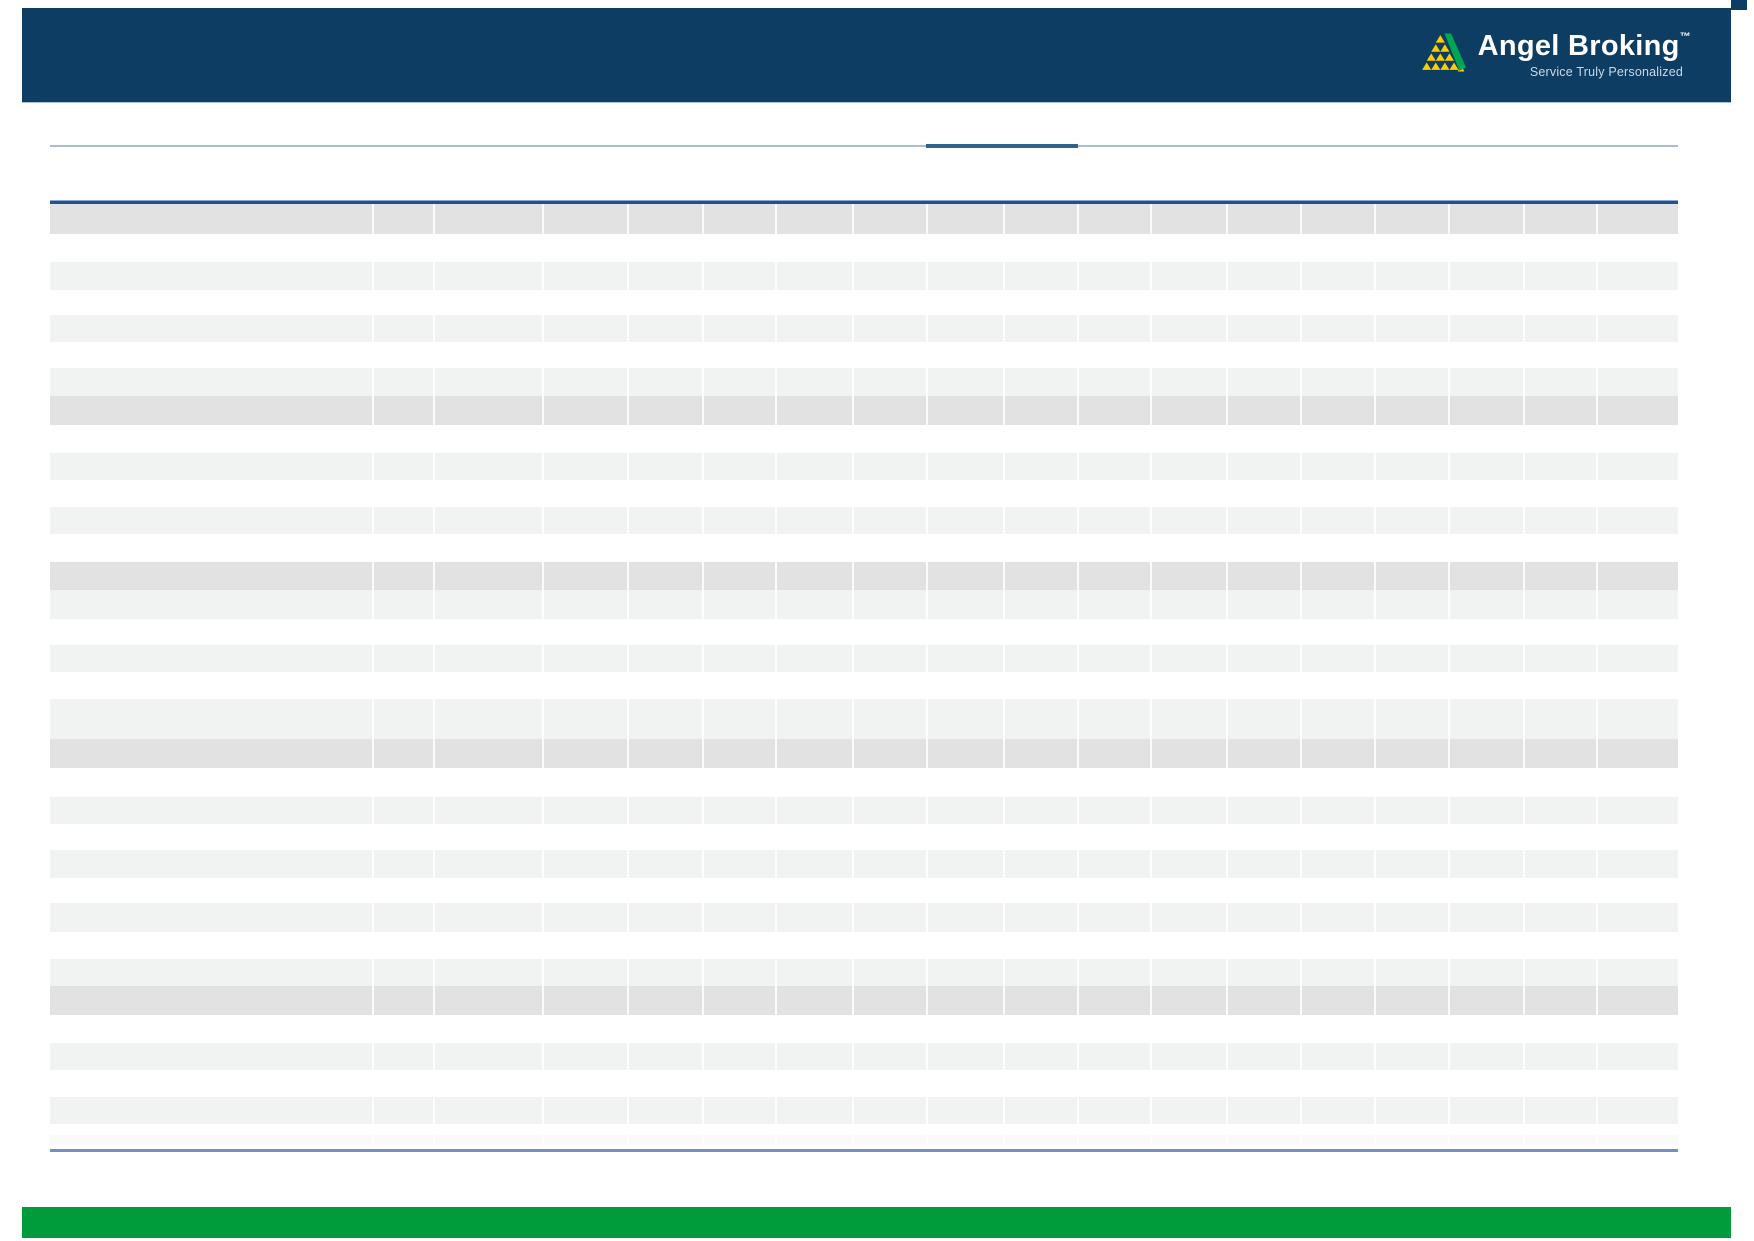 The height and width of the screenshot is (1241, 1754). Describe the element at coordinates (1685, 37) in the screenshot. I see `trademark-symbol: ™` at that location.